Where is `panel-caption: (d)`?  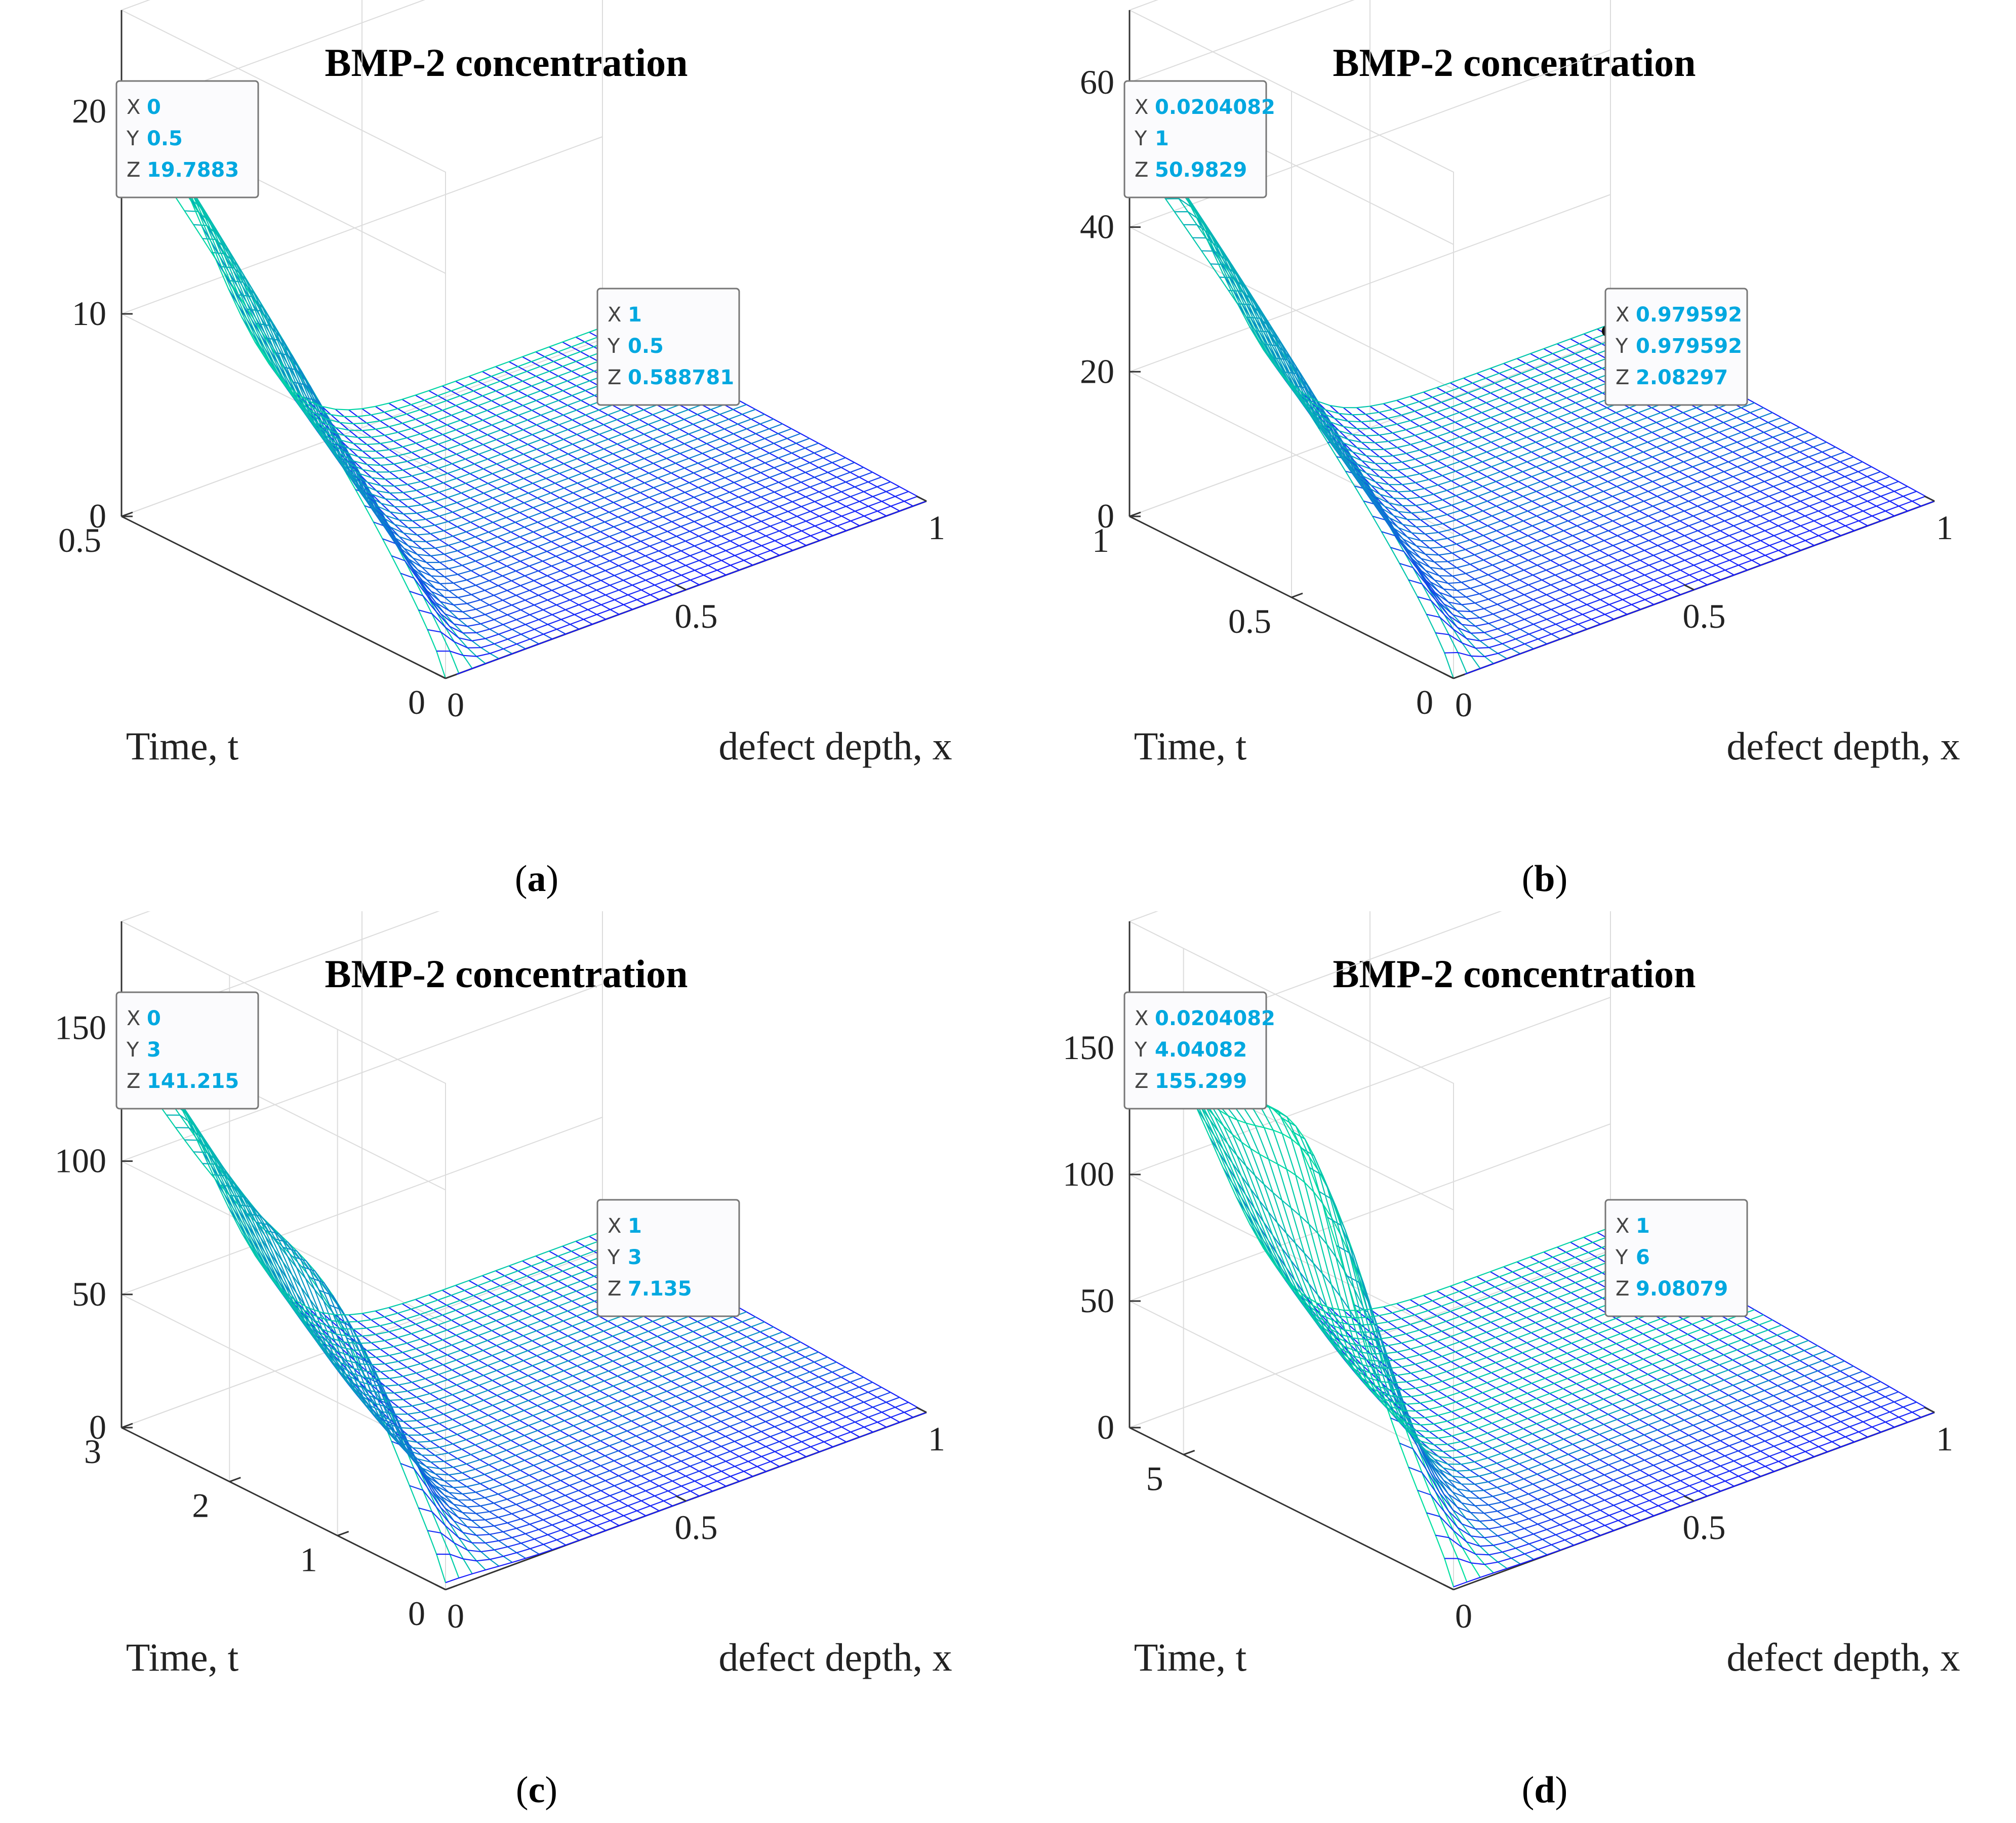 panel-caption: (d) is located at coordinates (1545, 1790).